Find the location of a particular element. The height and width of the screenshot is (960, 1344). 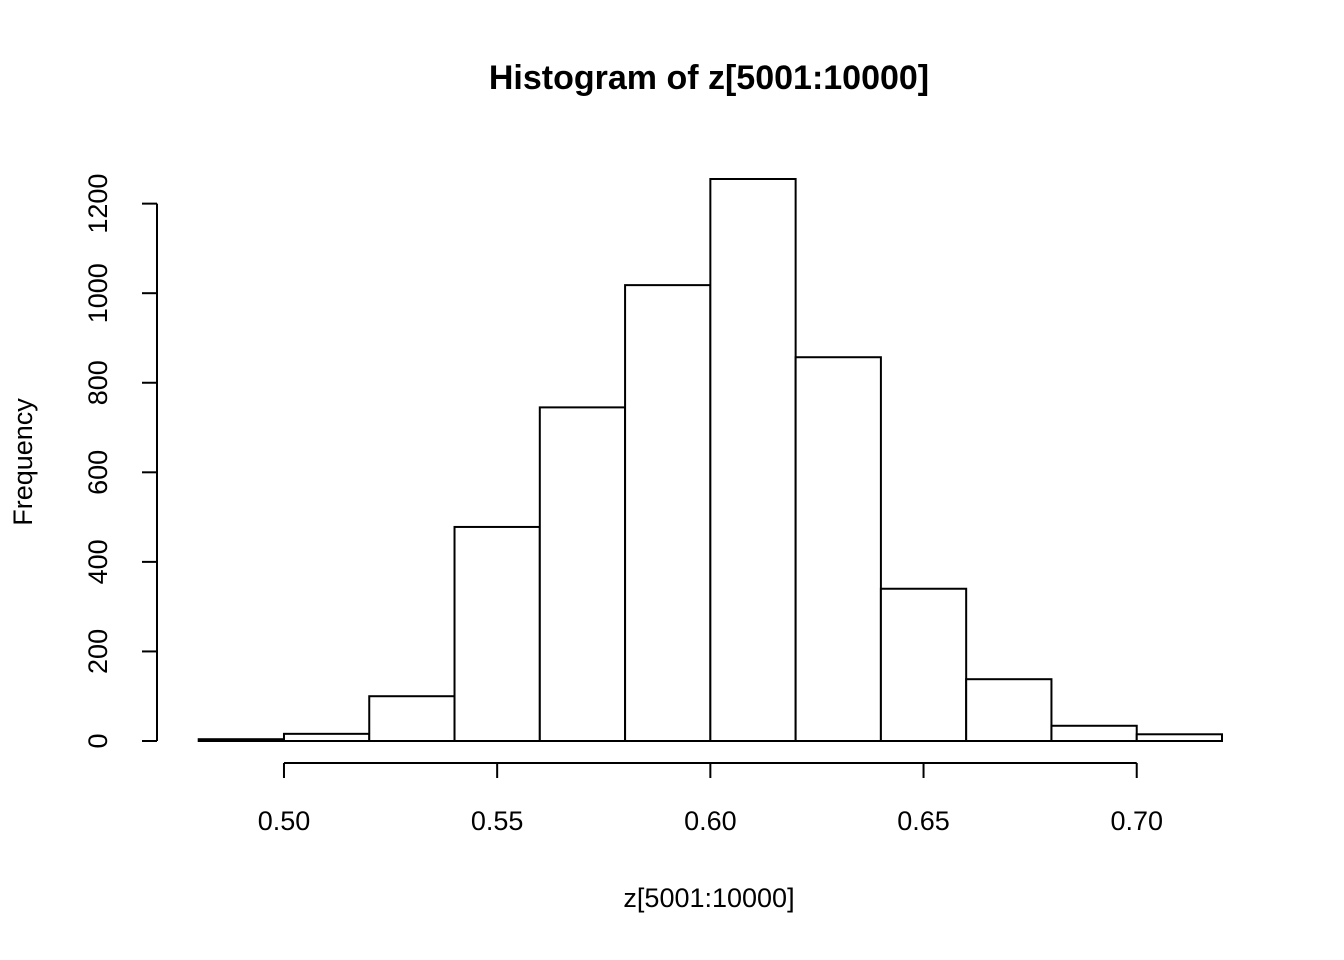

x-axis-label: z[5001:10000] is located at coordinates (708, 898).